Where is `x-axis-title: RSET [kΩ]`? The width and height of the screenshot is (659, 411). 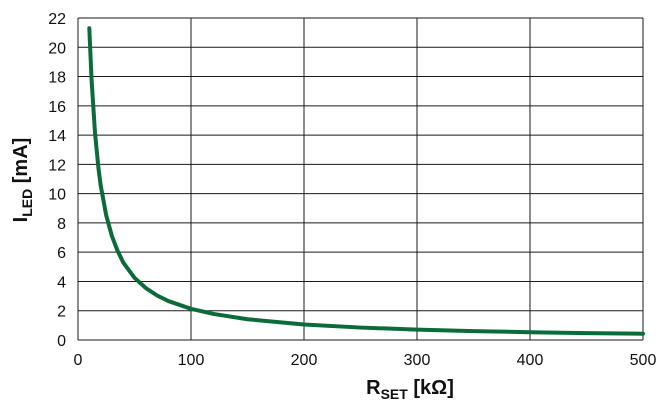 x-axis-title: RSET [kΩ] is located at coordinates (410, 389).